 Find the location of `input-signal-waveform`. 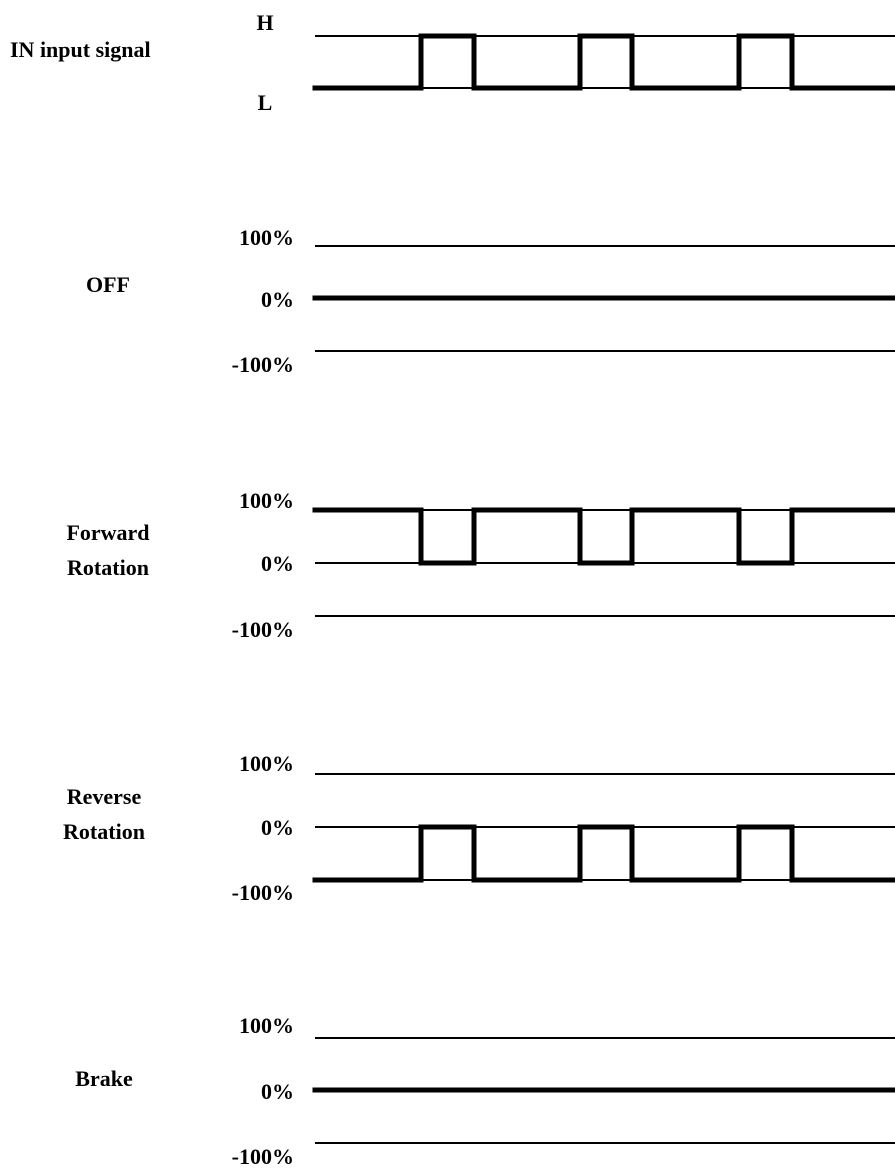

input-signal-waveform is located at coordinates (603, 62).